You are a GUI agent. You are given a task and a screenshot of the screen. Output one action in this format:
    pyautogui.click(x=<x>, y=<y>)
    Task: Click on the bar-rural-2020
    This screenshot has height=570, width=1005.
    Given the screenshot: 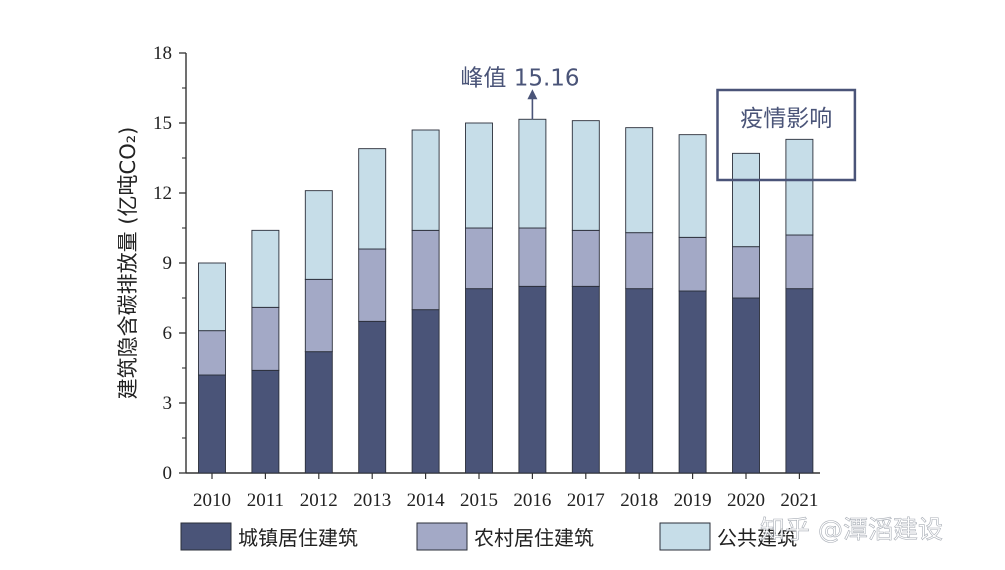 What is the action you would take?
    pyautogui.click(x=746, y=272)
    